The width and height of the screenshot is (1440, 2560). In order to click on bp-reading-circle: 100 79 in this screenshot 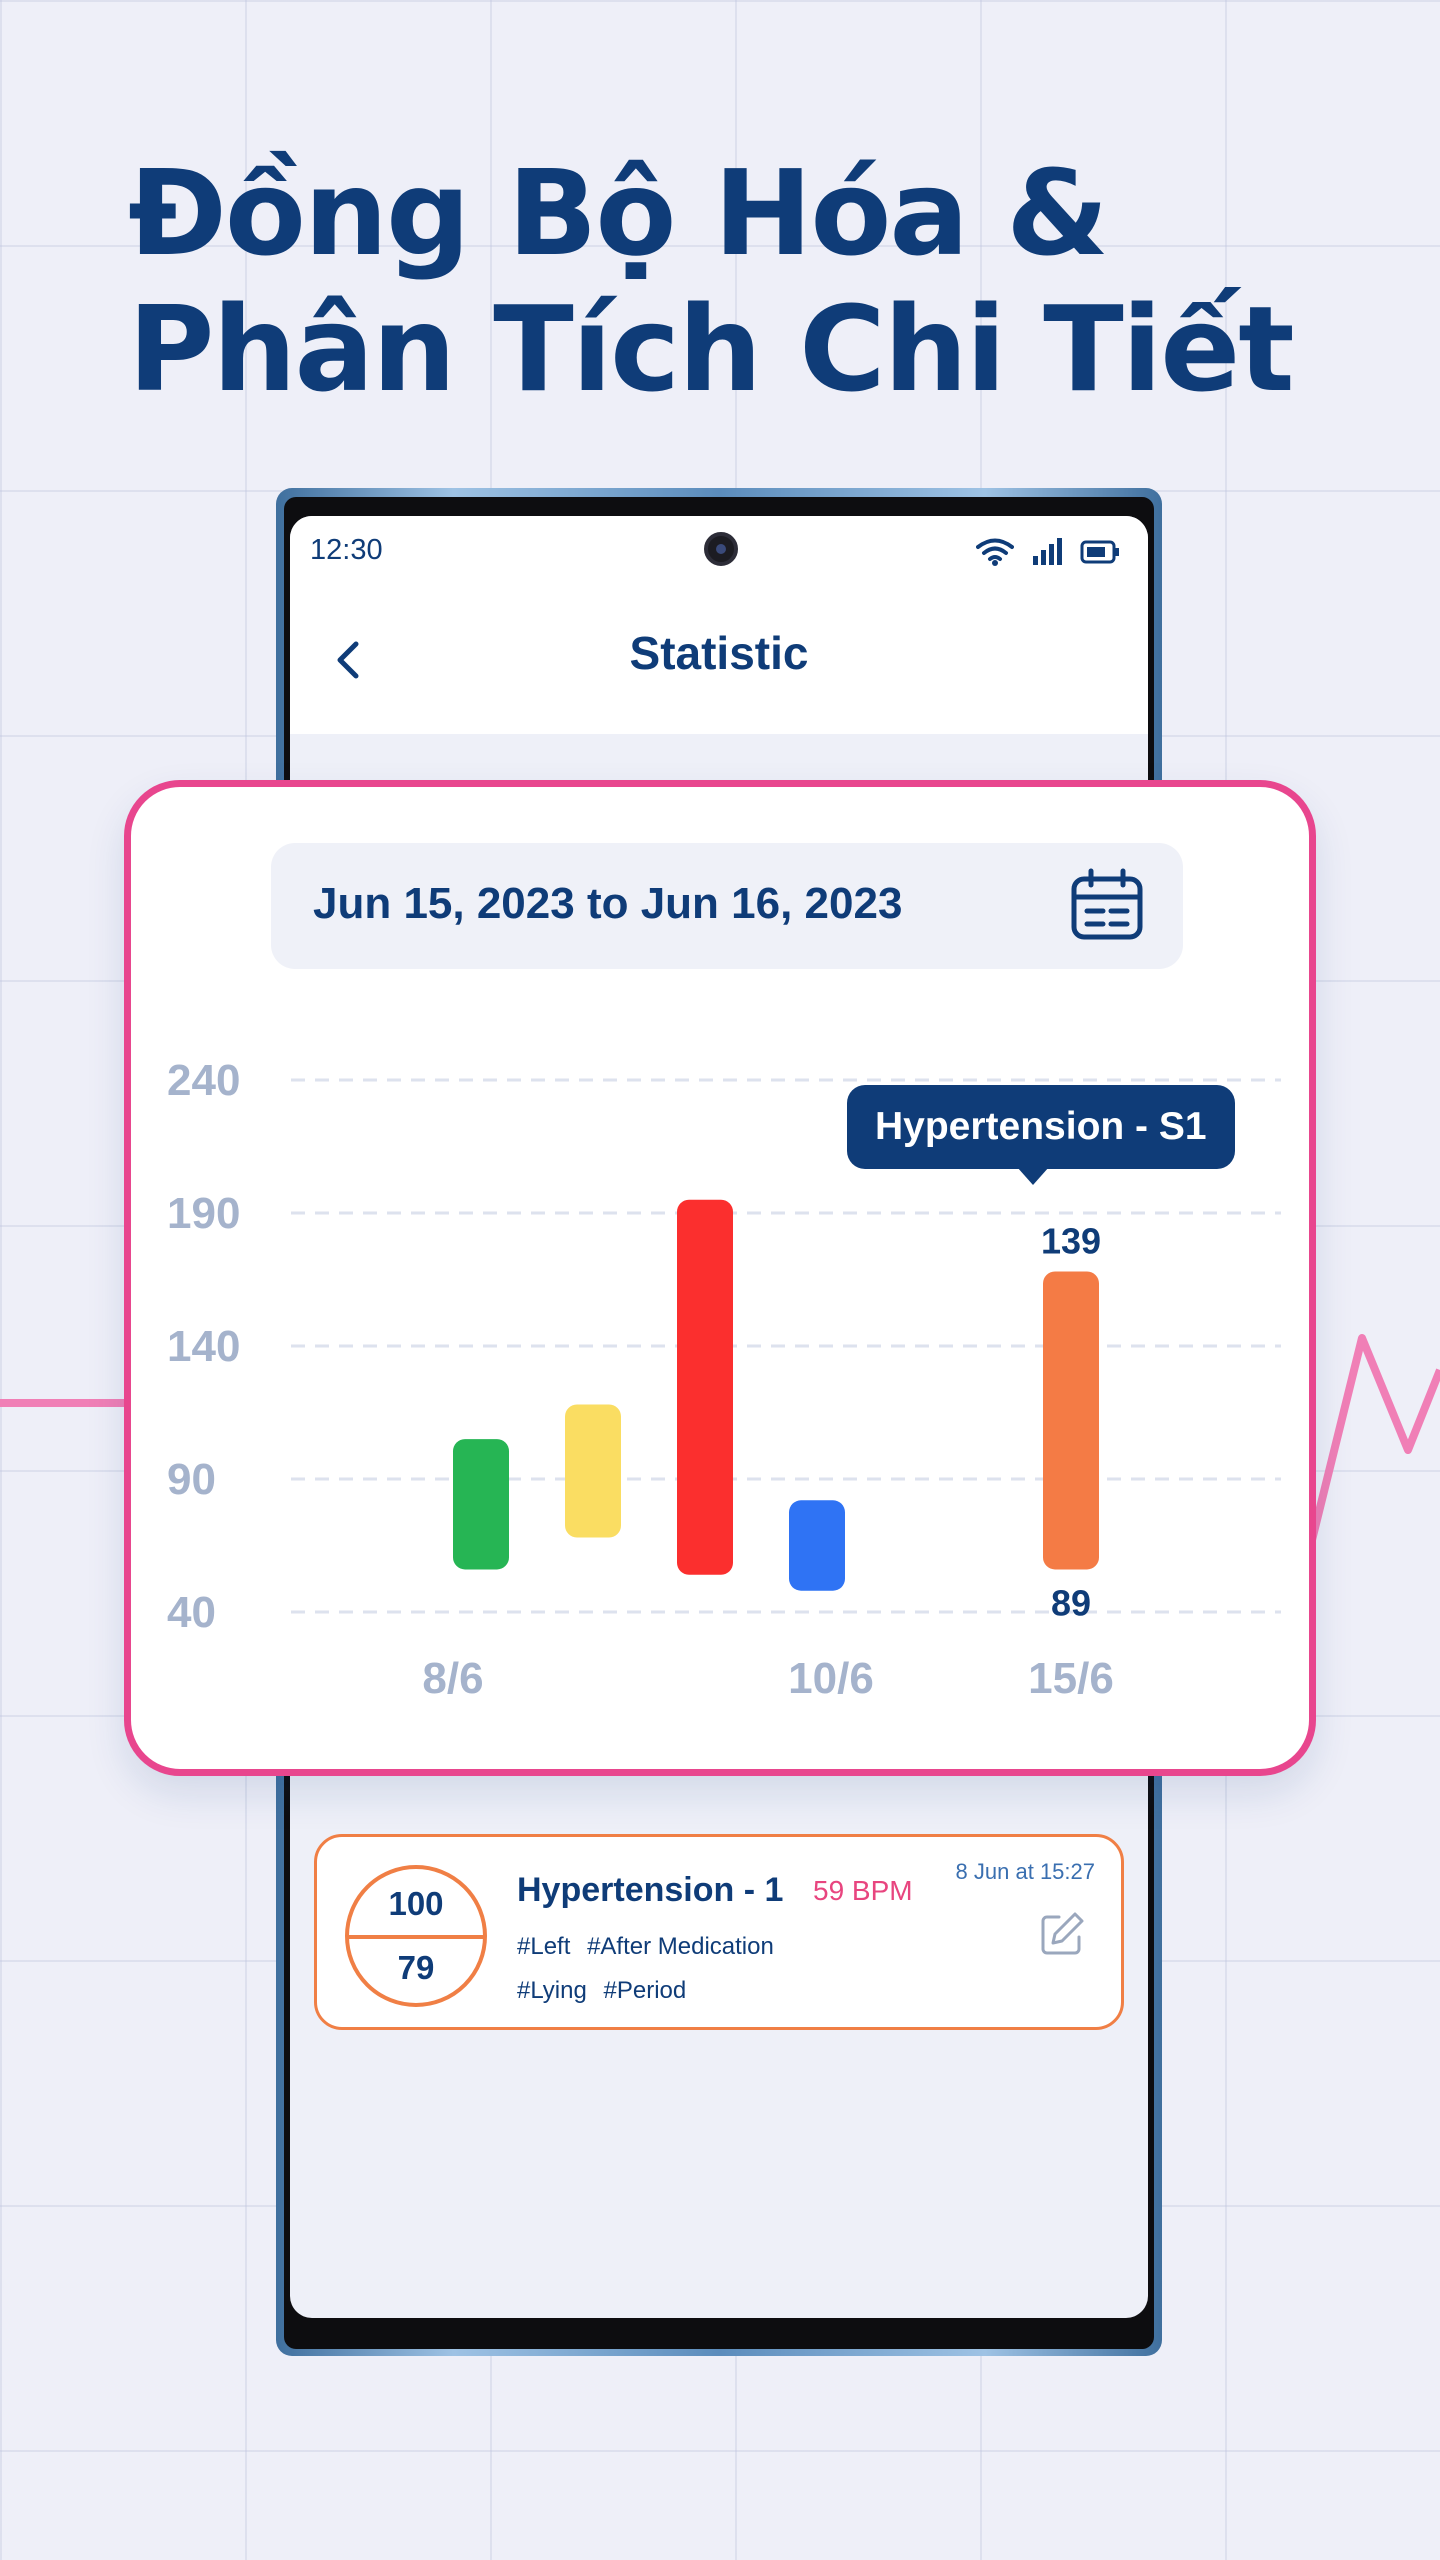, I will do `click(416, 1936)`.